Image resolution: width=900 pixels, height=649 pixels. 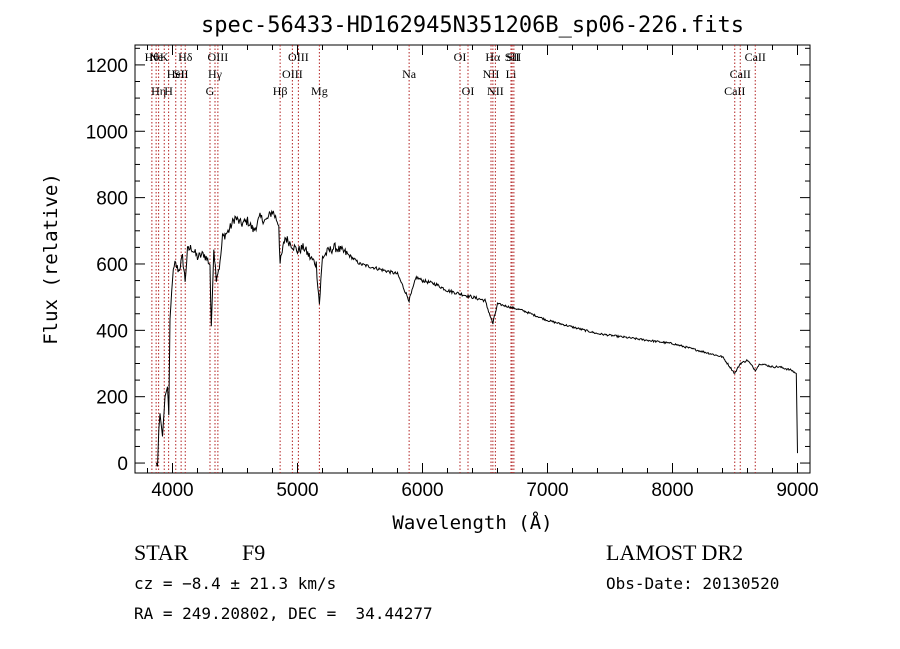 I want to click on object-class: STAR, so click(x=161, y=552).